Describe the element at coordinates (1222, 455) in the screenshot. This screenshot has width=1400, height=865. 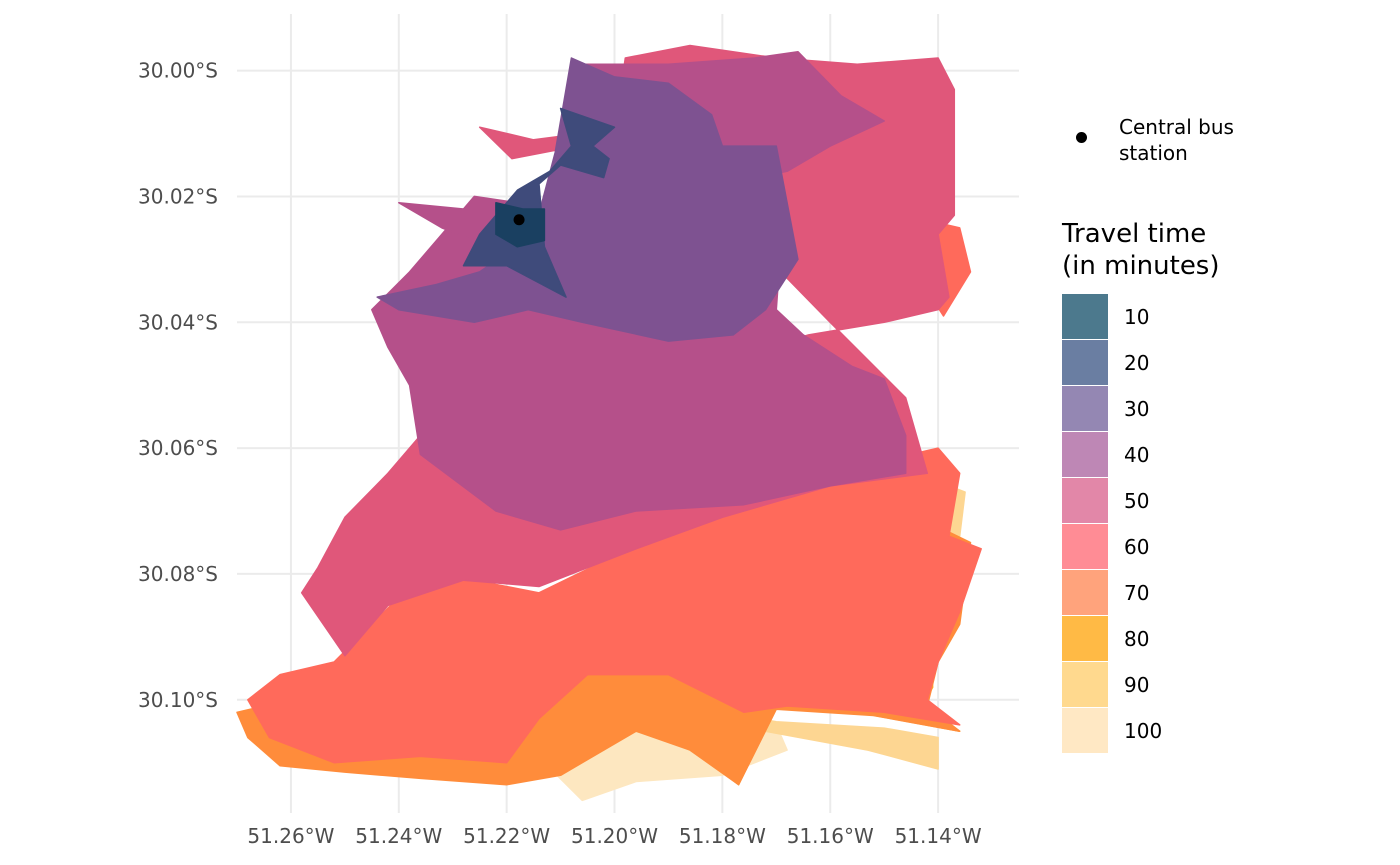
I see `legend-key-40: 40` at that location.